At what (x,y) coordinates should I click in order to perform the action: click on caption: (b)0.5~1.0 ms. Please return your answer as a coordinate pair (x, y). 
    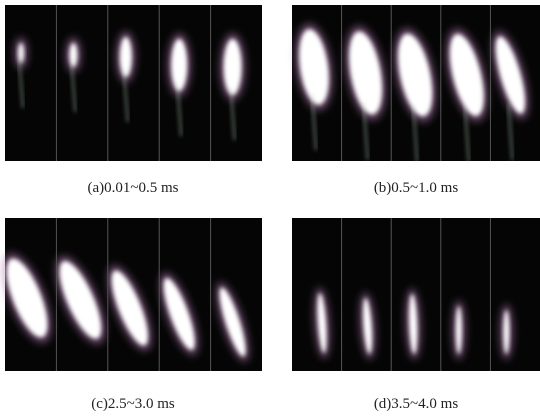
    Looking at the image, I should click on (416, 188).